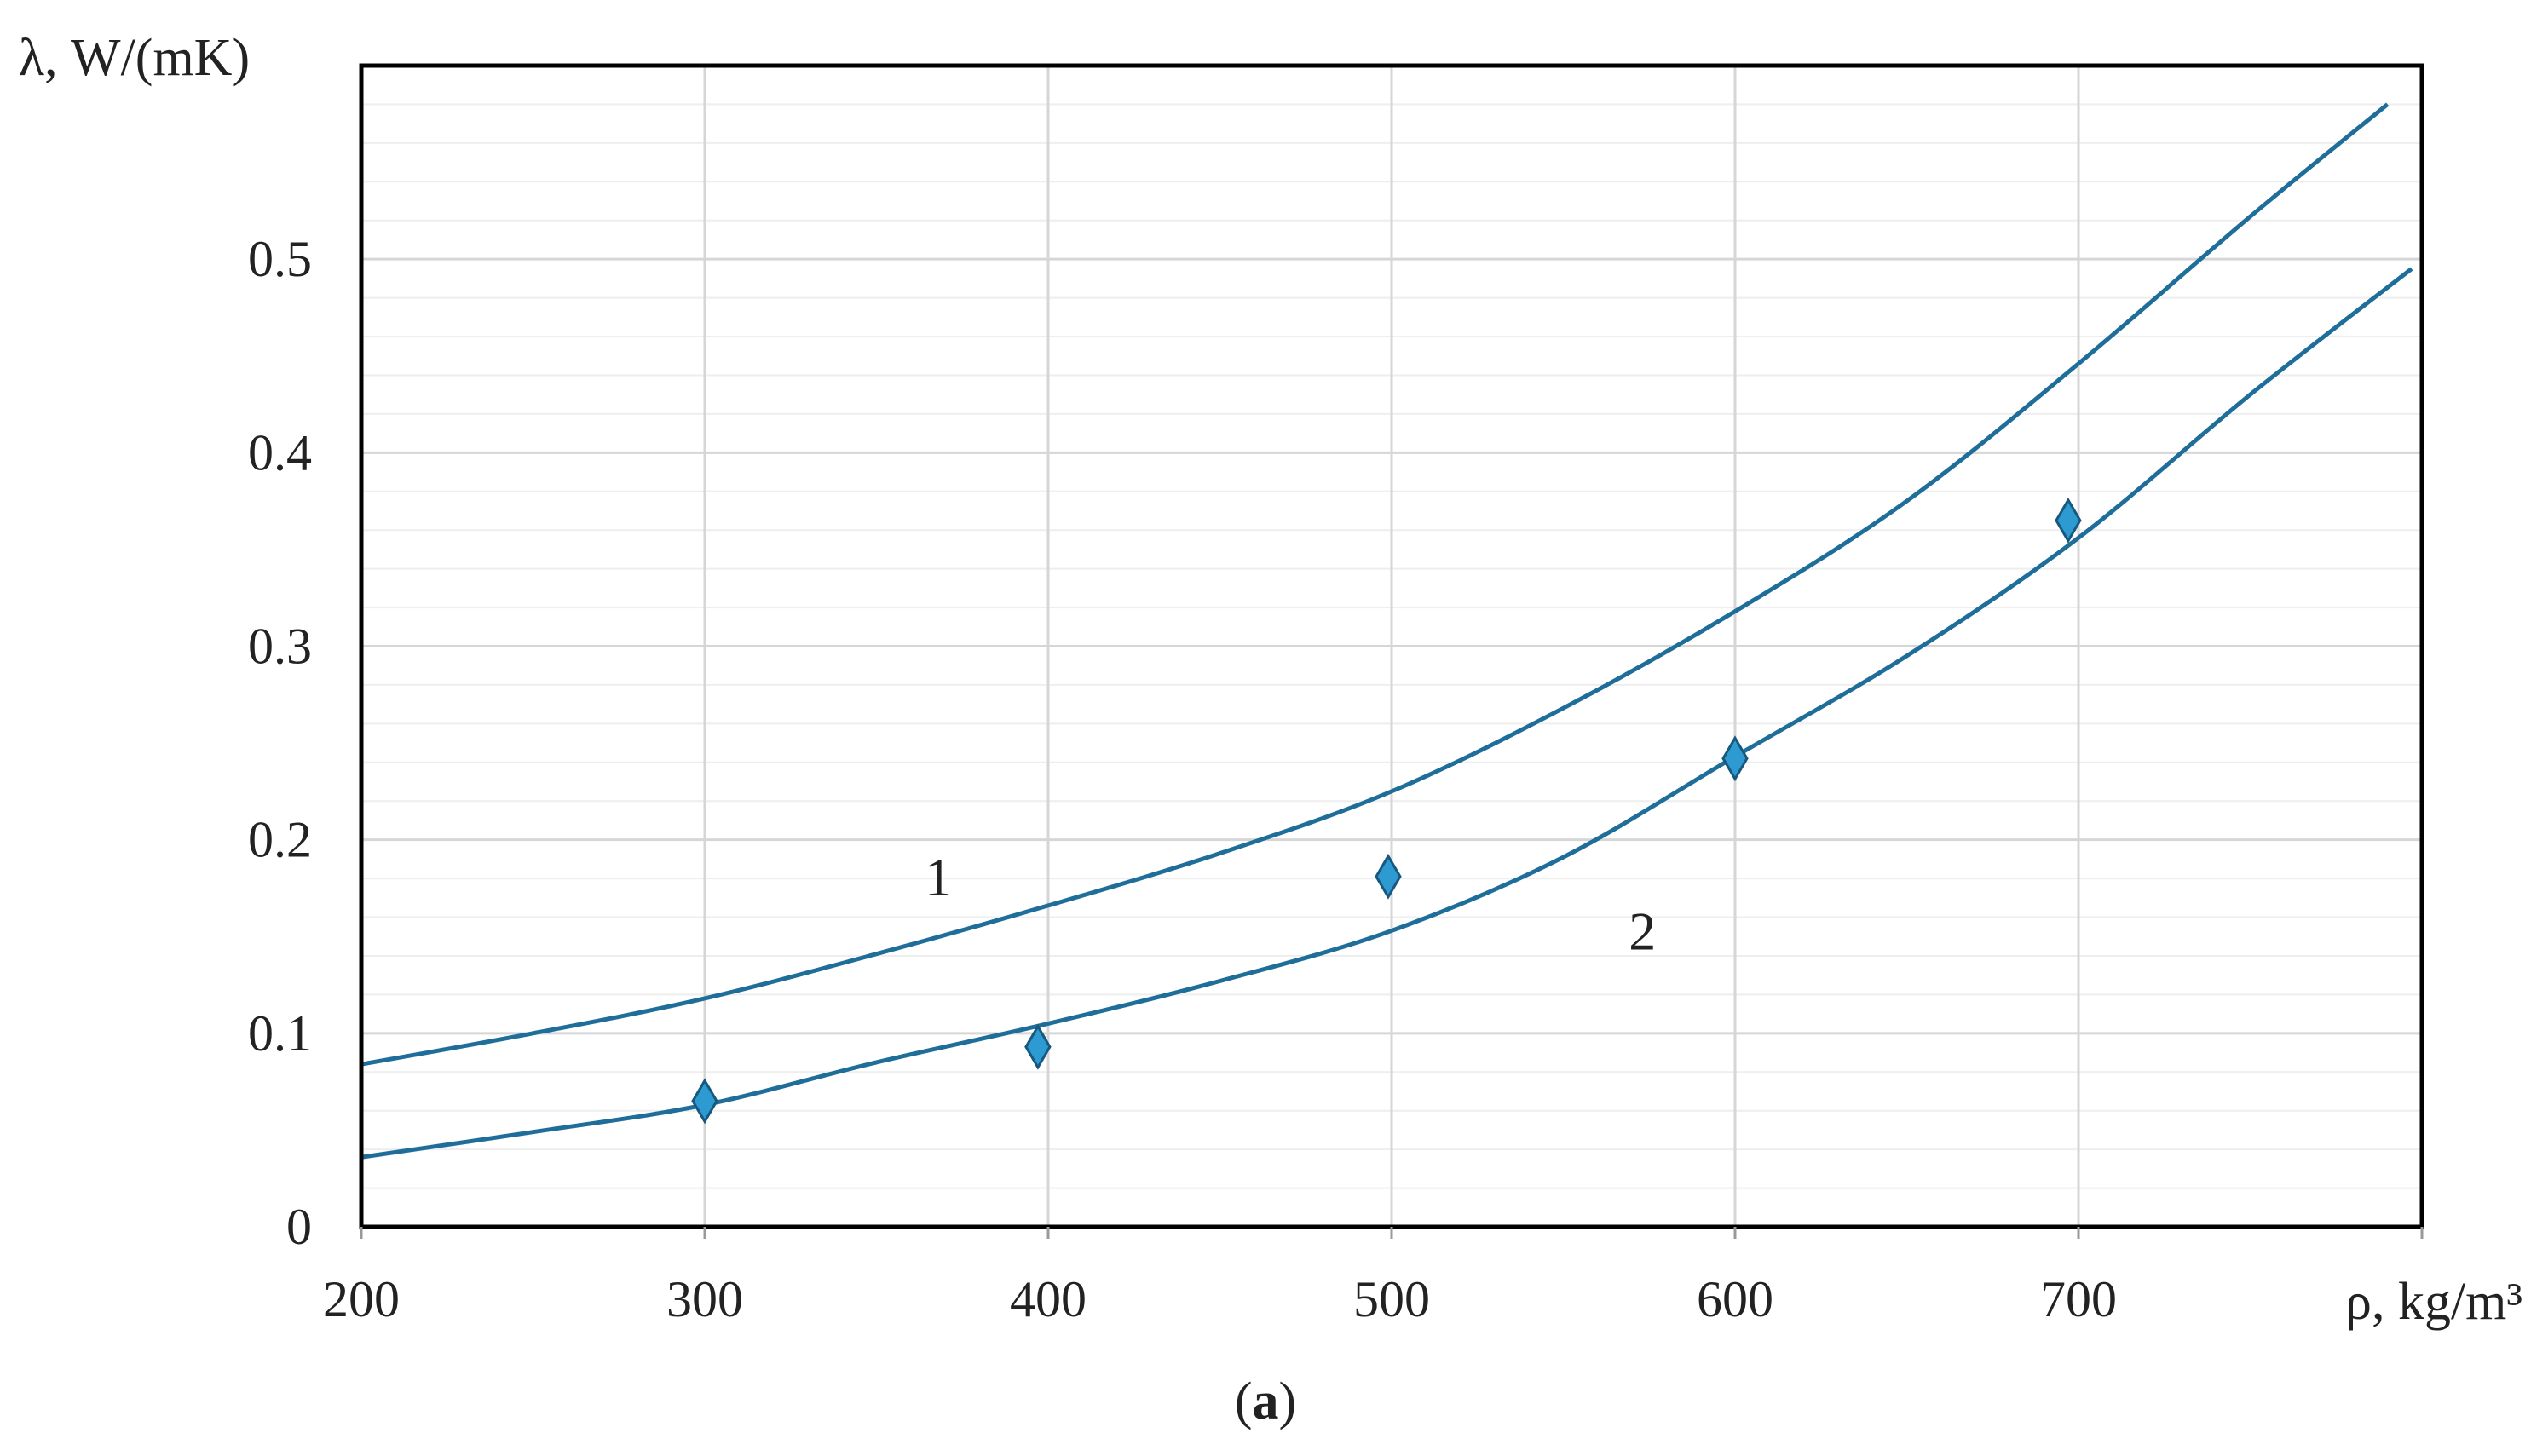  What do you see at coordinates (280, 840) in the screenshot?
I see `y-tick-label: 0.2` at bounding box center [280, 840].